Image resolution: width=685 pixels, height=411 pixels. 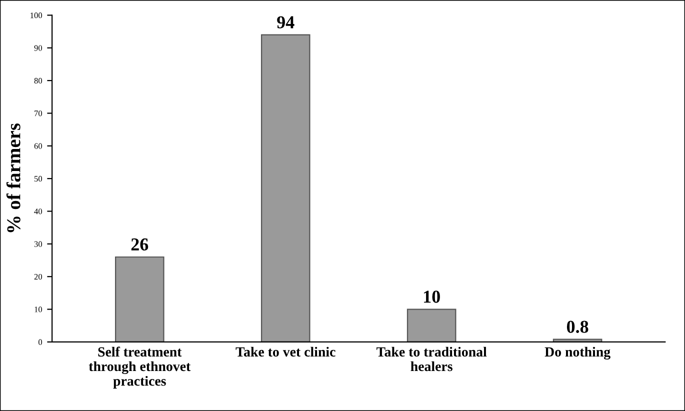 I want to click on y-tick-label: 0, so click(x=40, y=342).